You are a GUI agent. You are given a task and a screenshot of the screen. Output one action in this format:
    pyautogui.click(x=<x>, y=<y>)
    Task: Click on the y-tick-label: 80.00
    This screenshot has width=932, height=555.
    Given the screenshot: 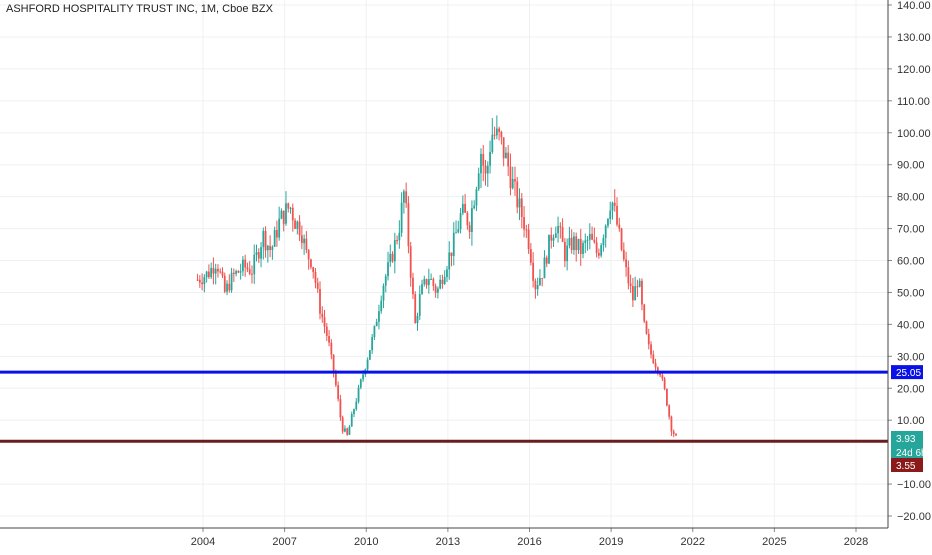 What is the action you would take?
    pyautogui.click(x=911, y=198)
    